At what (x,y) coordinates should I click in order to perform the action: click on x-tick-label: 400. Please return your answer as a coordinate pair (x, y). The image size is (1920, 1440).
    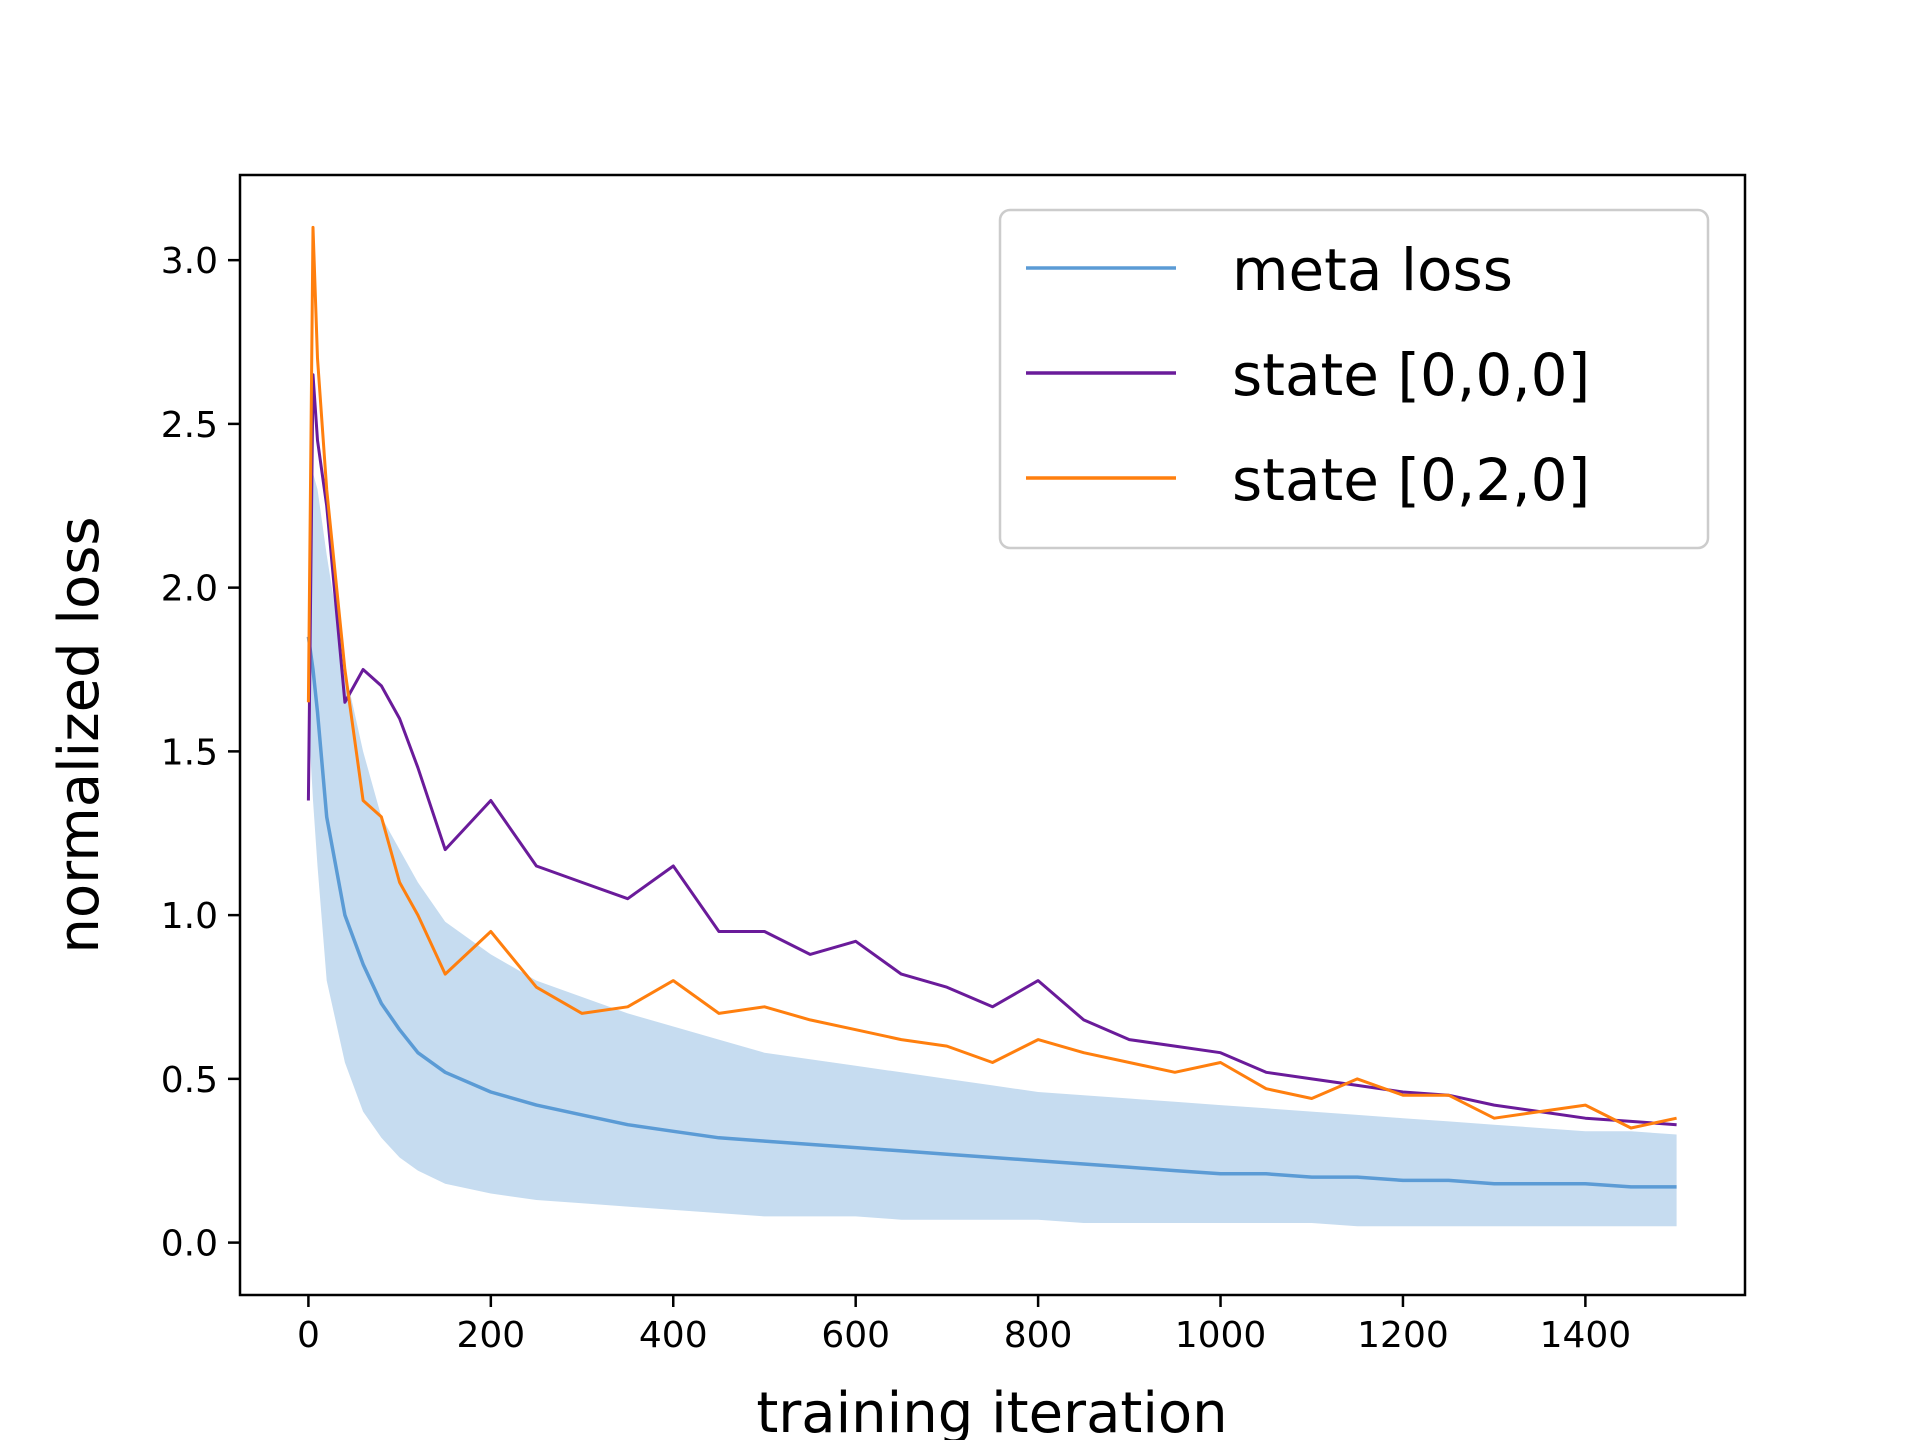
    Looking at the image, I should click on (673, 1335).